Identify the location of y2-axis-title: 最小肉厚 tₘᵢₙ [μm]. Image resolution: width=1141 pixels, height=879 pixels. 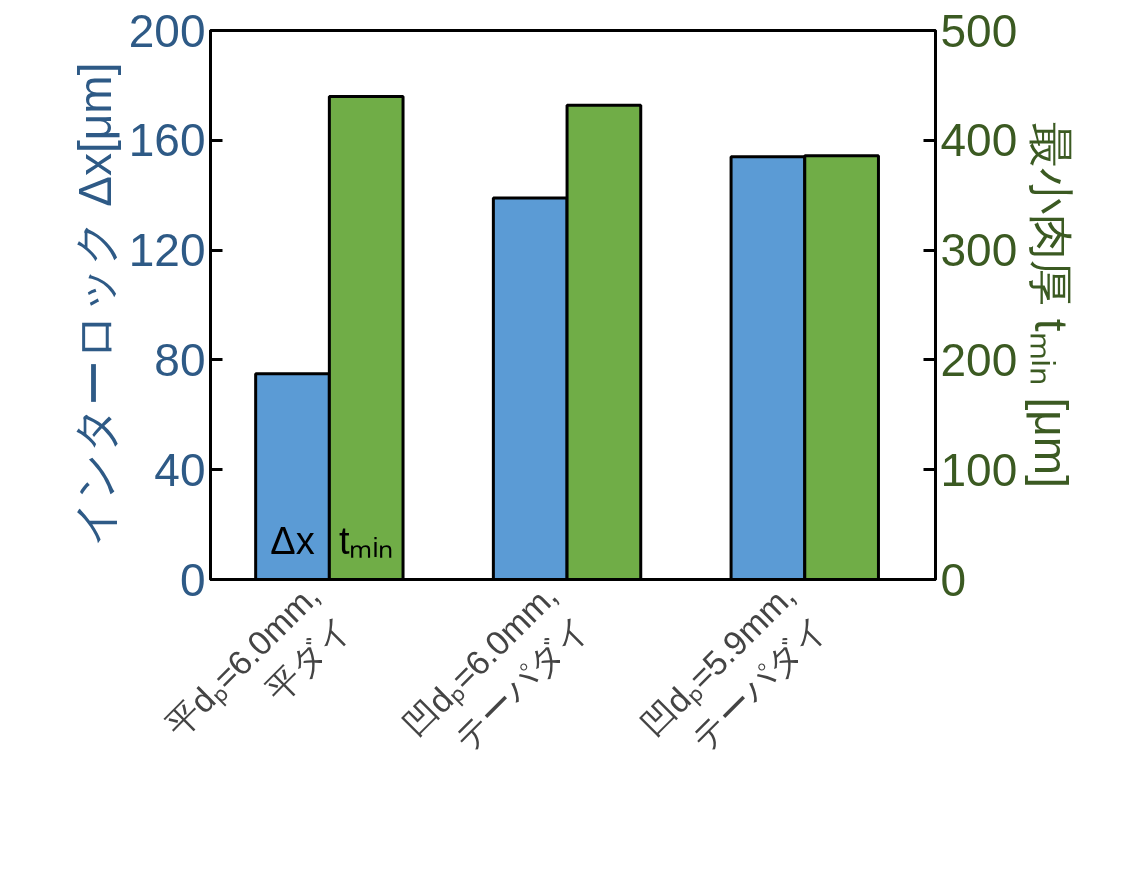
(1051, 305).